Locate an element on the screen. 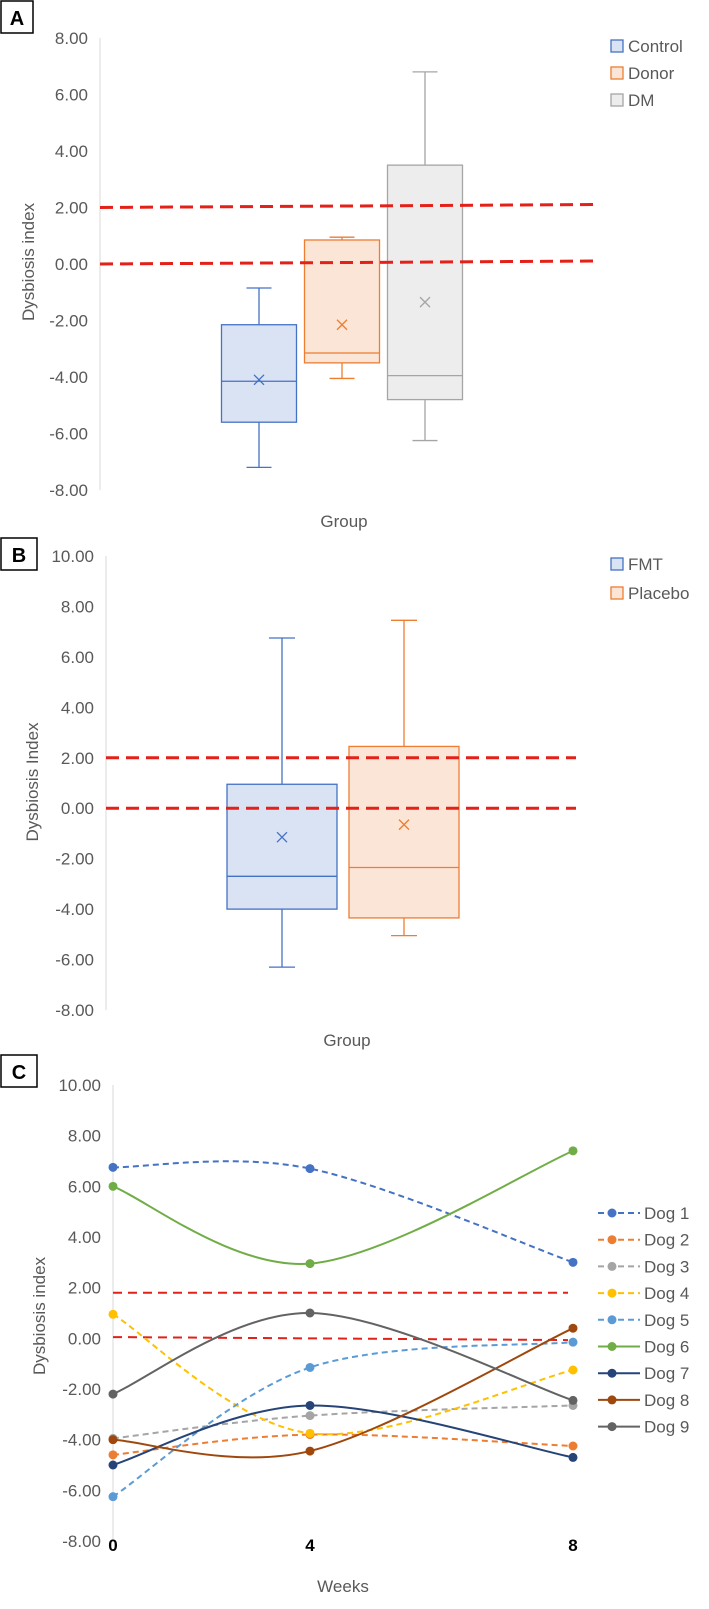  y-tick-label: 10.00 is located at coordinates (72, 556).